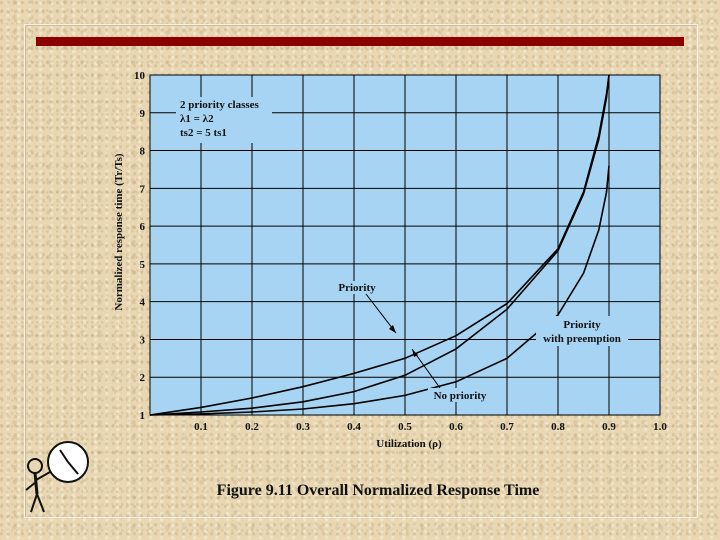 This screenshot has width=720, height=540. Describe the element at coordinates (57, 477) in the screenshot. I see `stick-figure-clock-icon` at that location.